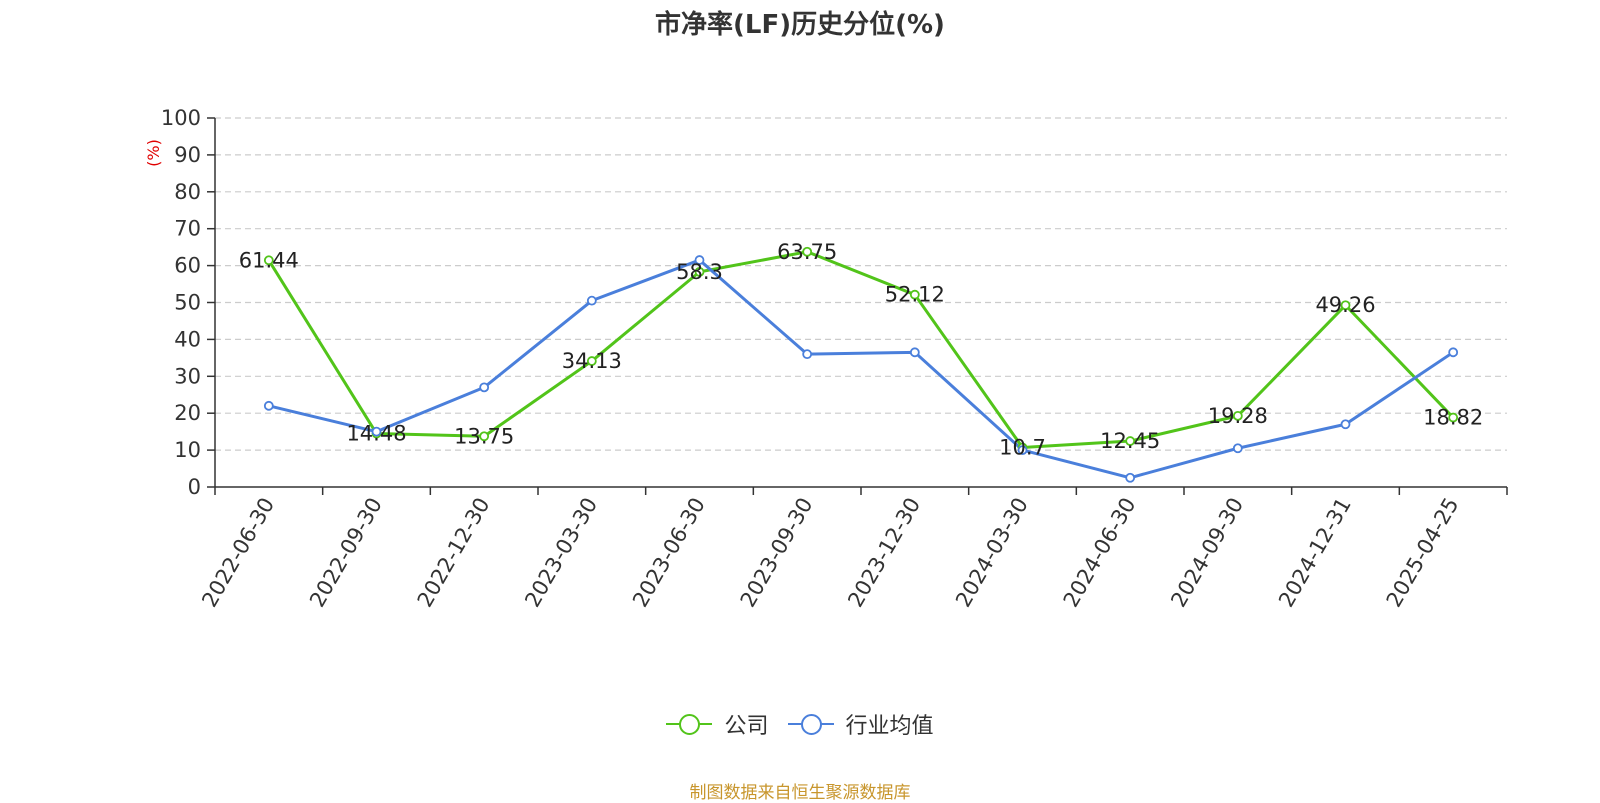 The width and height of the screenshot is (1600, 803). Describe the element at coordinates (187, 339) in the screenshot. I see `y-tick-label: 40` at that location.